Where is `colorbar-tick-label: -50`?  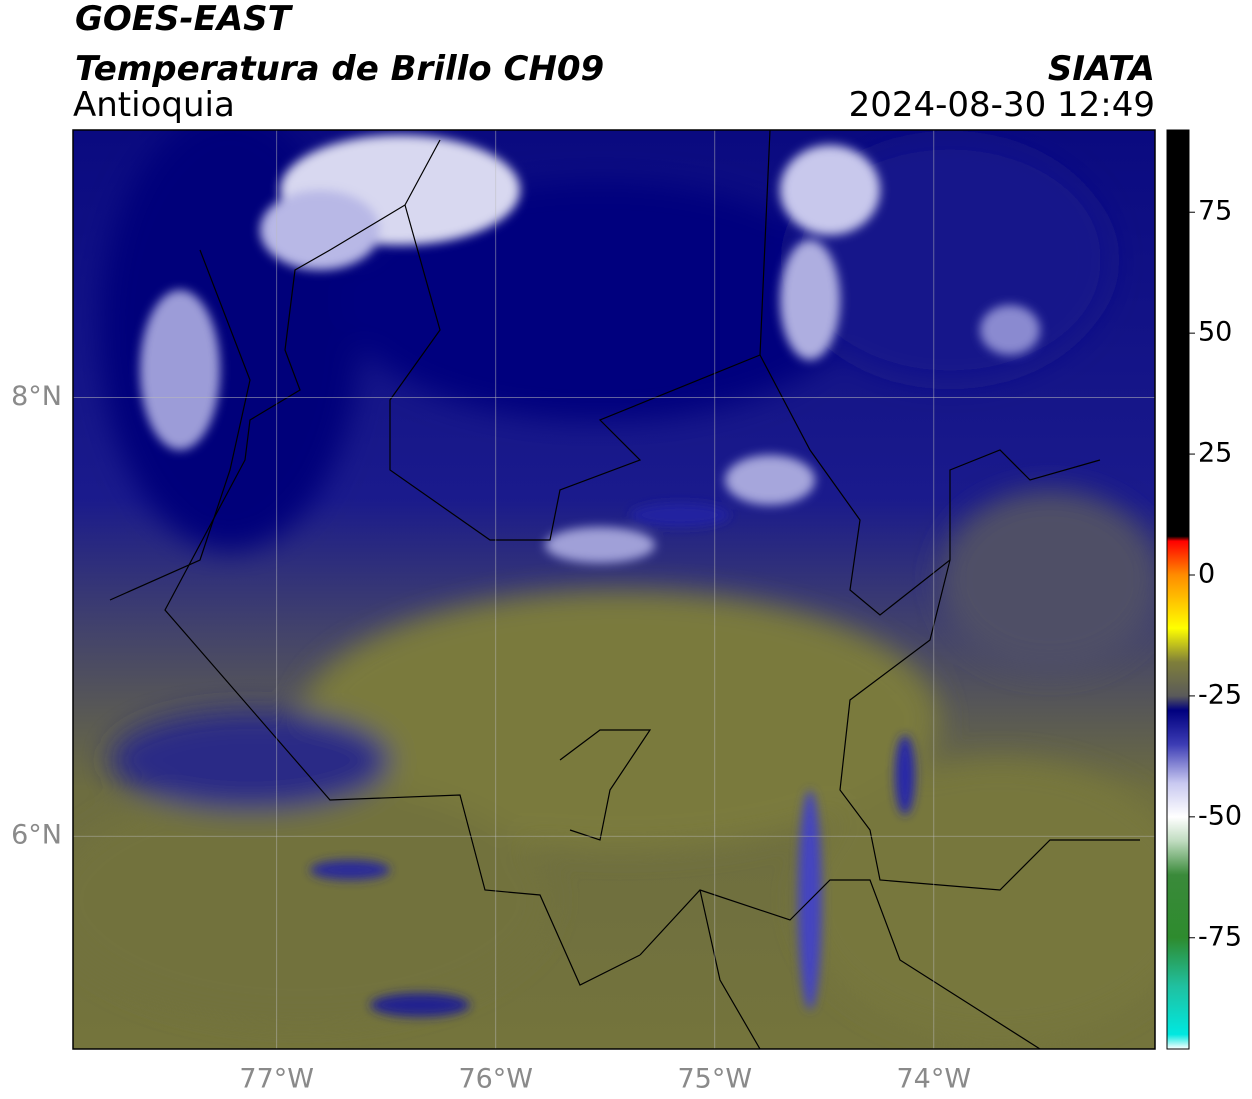 colorbar-tick-label: -50 is located at coordinates (1220, 815).